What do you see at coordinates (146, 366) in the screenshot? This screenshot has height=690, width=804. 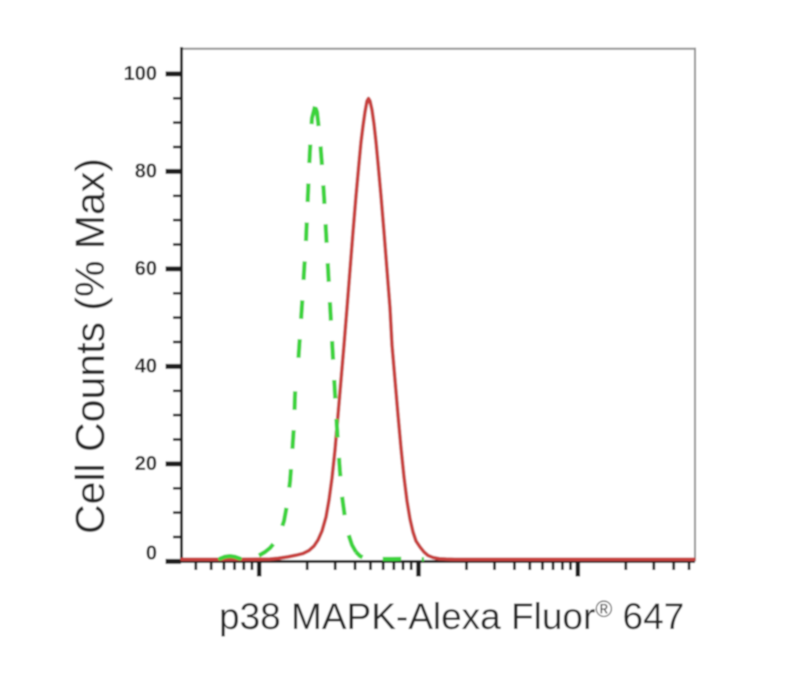 I see `svg-text: 40` at bounding box center [146, 366].